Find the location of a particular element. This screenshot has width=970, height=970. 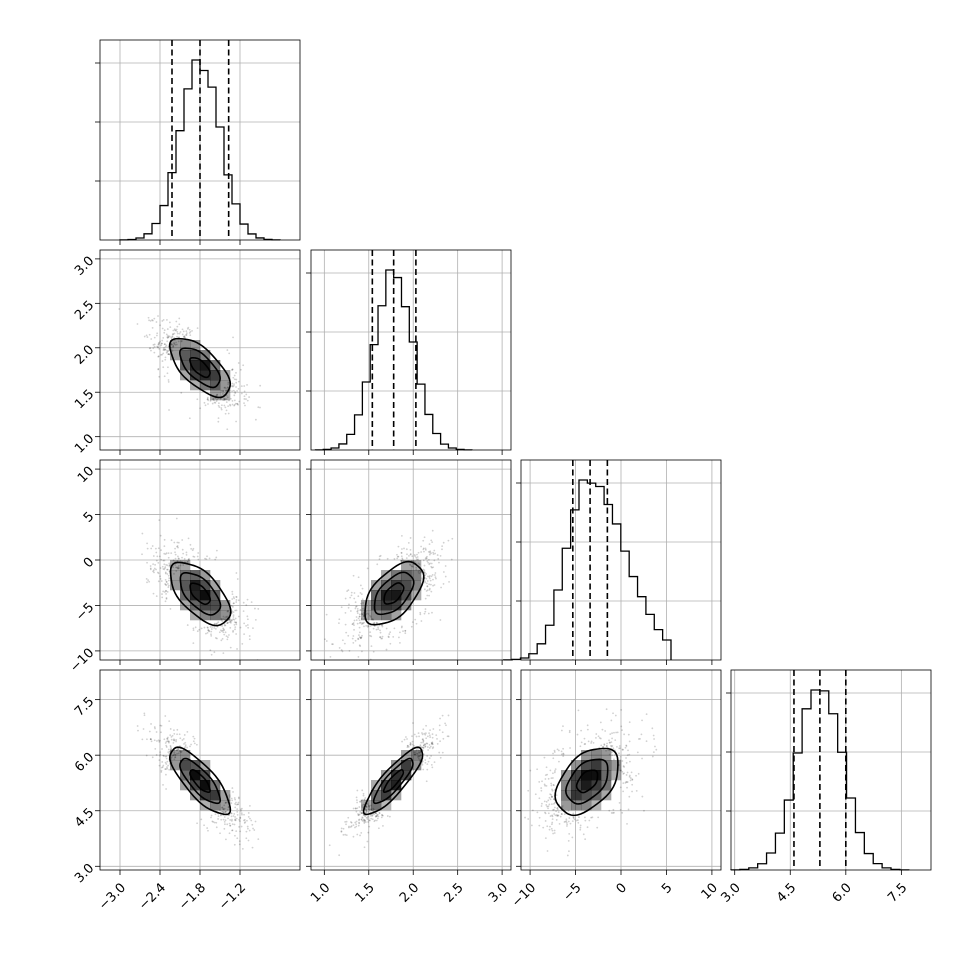

hist-0-steps is located at coordinates (200, 150).